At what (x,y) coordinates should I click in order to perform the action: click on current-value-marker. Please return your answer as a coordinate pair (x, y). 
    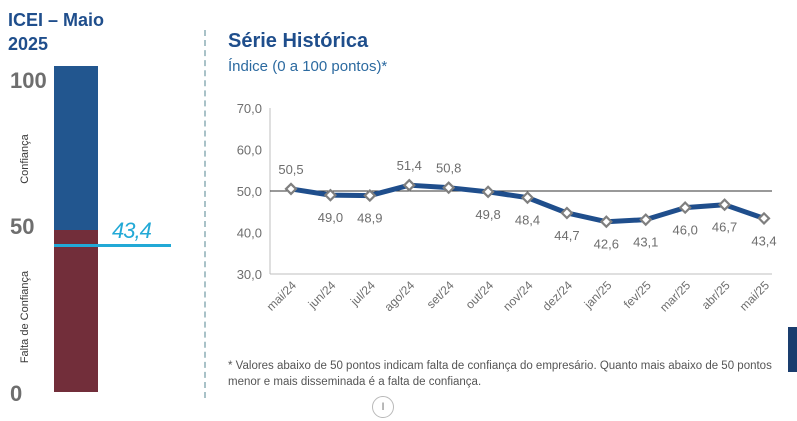
    Looking at the image, I should click on (112, 245).